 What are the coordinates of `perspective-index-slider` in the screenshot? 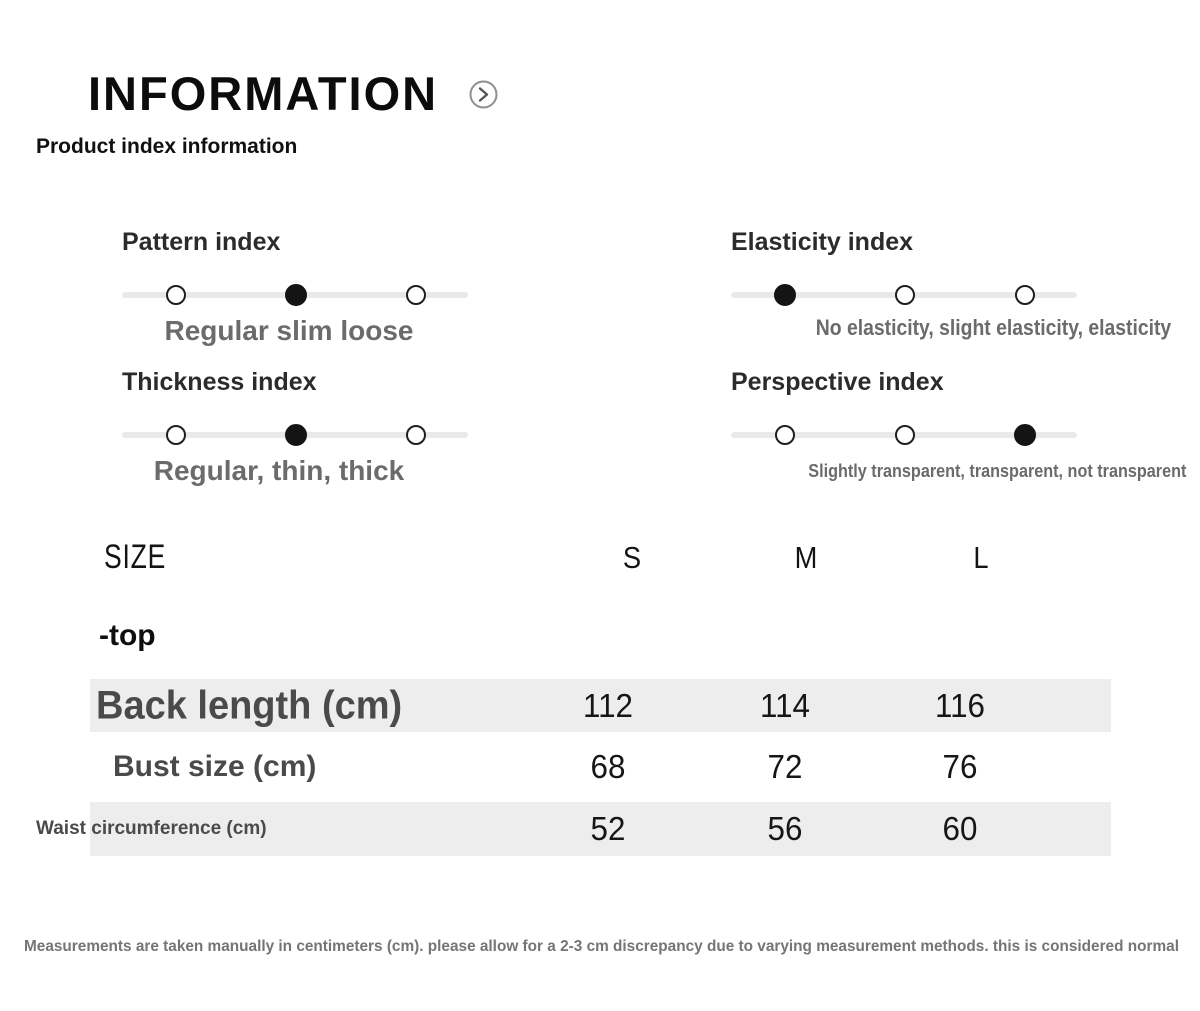 It's located at (904, 435).